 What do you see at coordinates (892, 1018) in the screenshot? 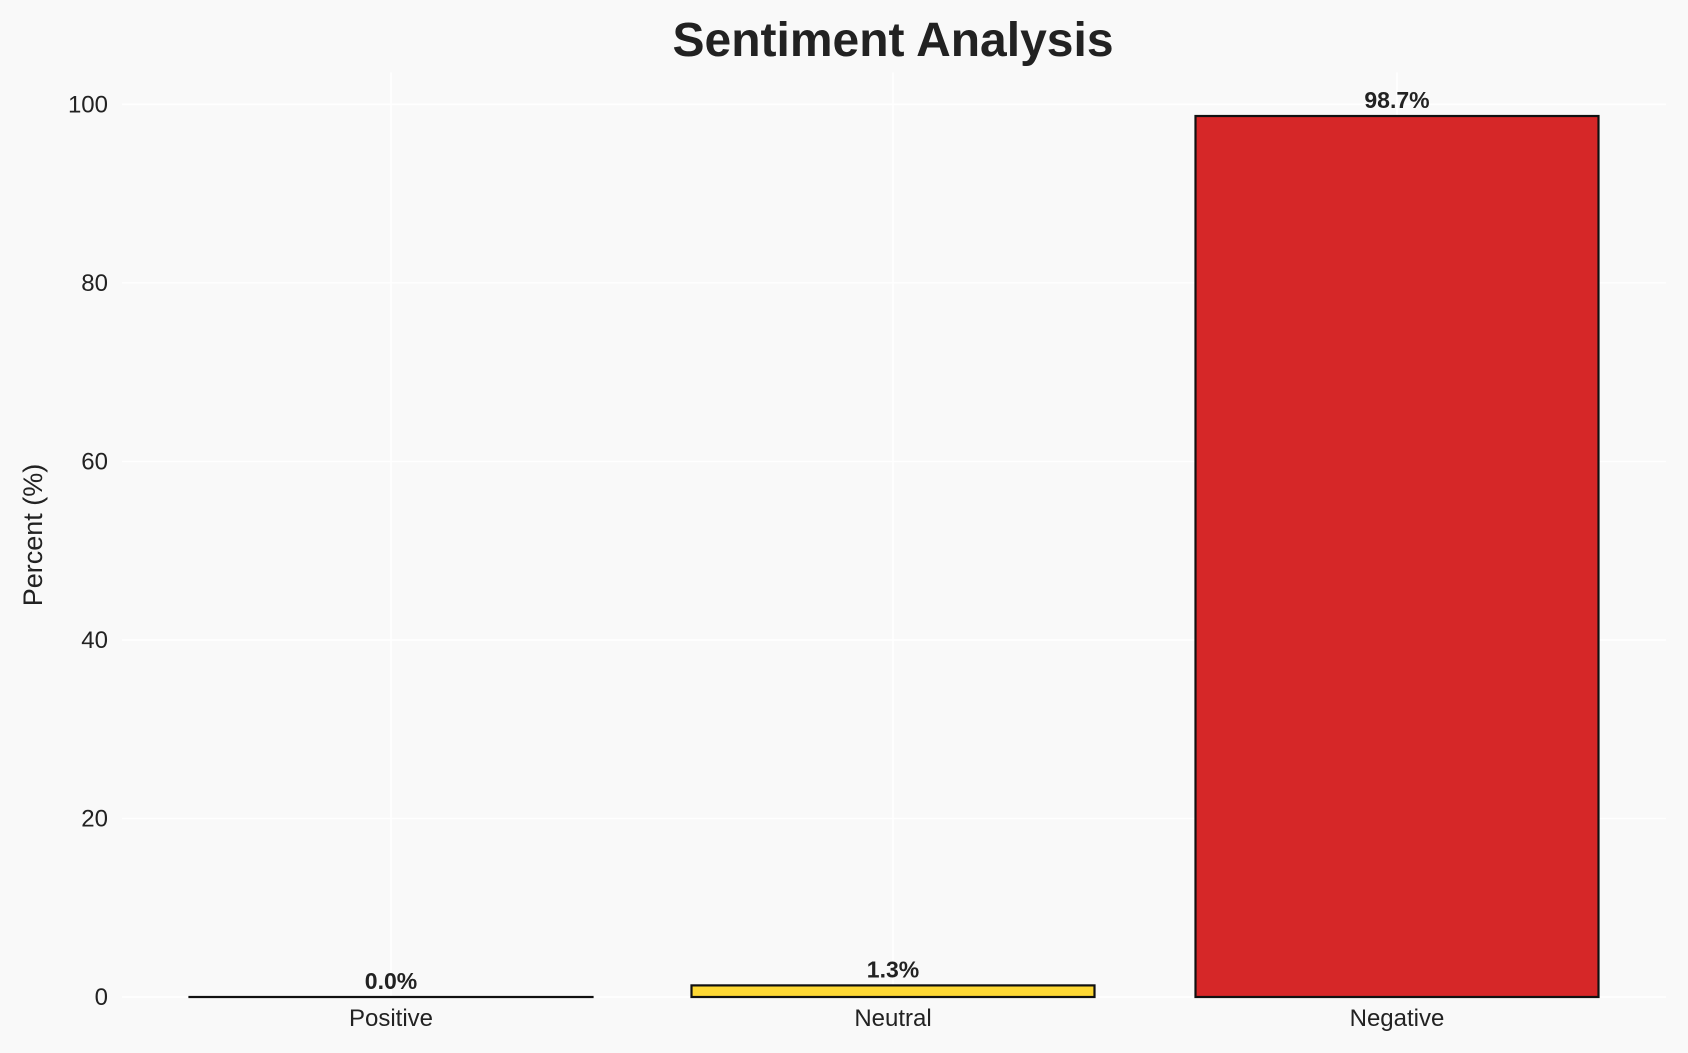
I see `x-tick-label: Neutral` at bounding box center [892, 1018].